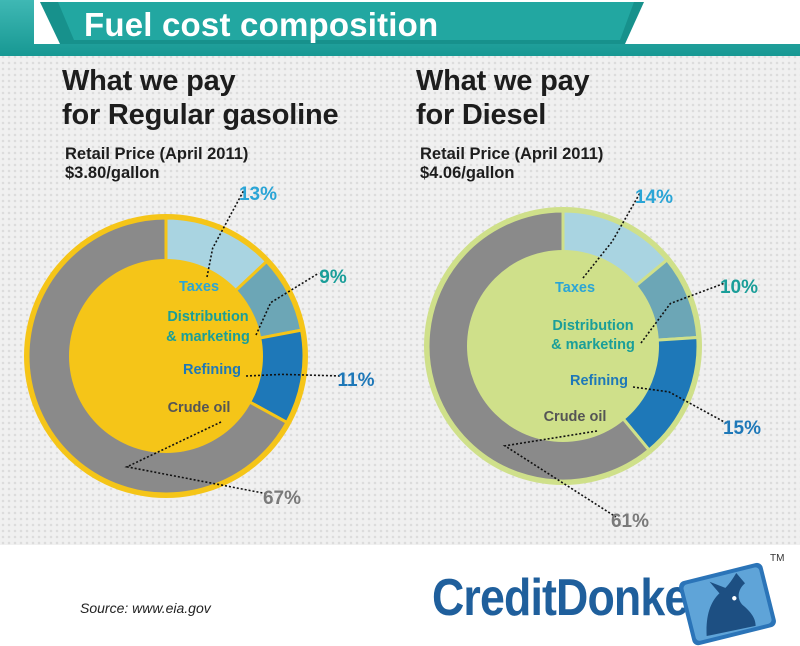  I want to click on gas-subtitle-line2: $3.80/gallon, so click(112, 173).